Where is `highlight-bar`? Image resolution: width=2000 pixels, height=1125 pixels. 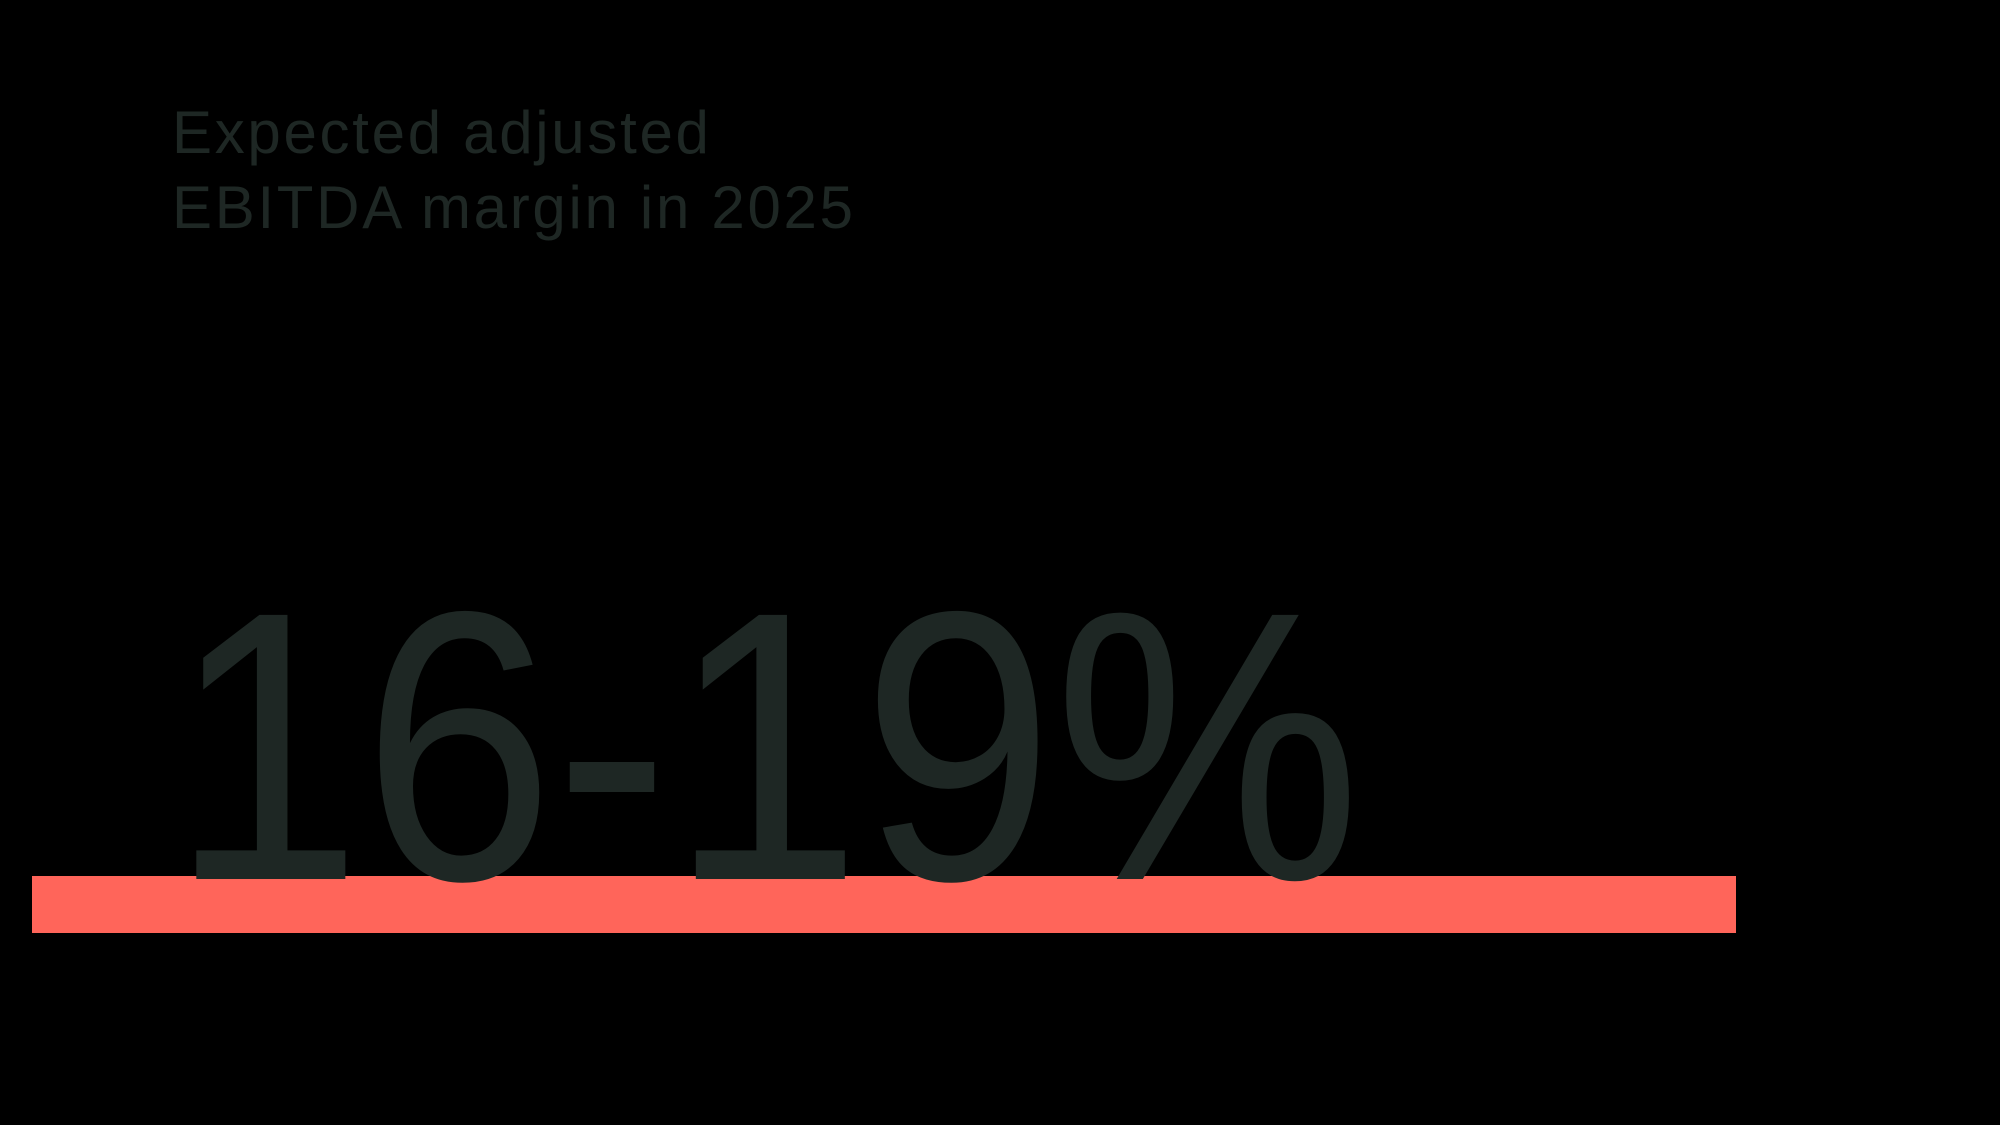 highlight-bar is located at coordinates (884, 904).